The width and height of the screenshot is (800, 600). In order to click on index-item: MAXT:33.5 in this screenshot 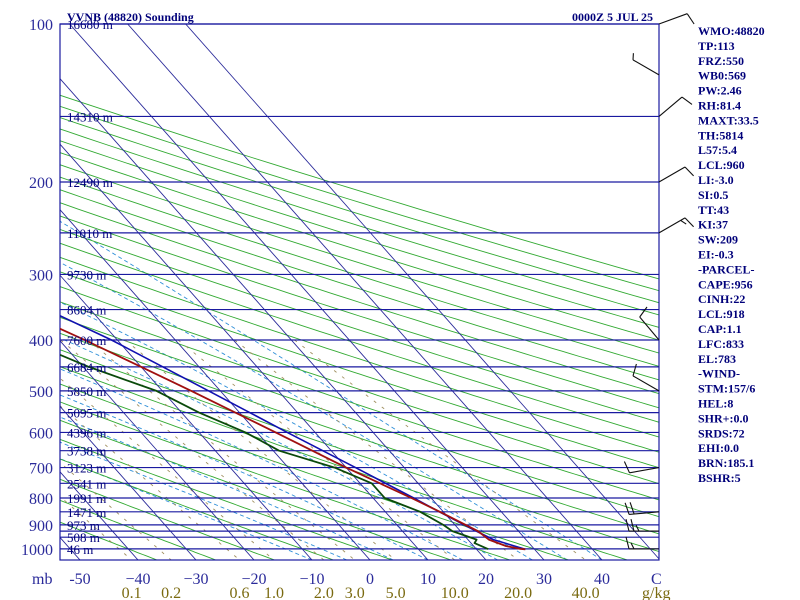, I will do `click(728, 120)`.